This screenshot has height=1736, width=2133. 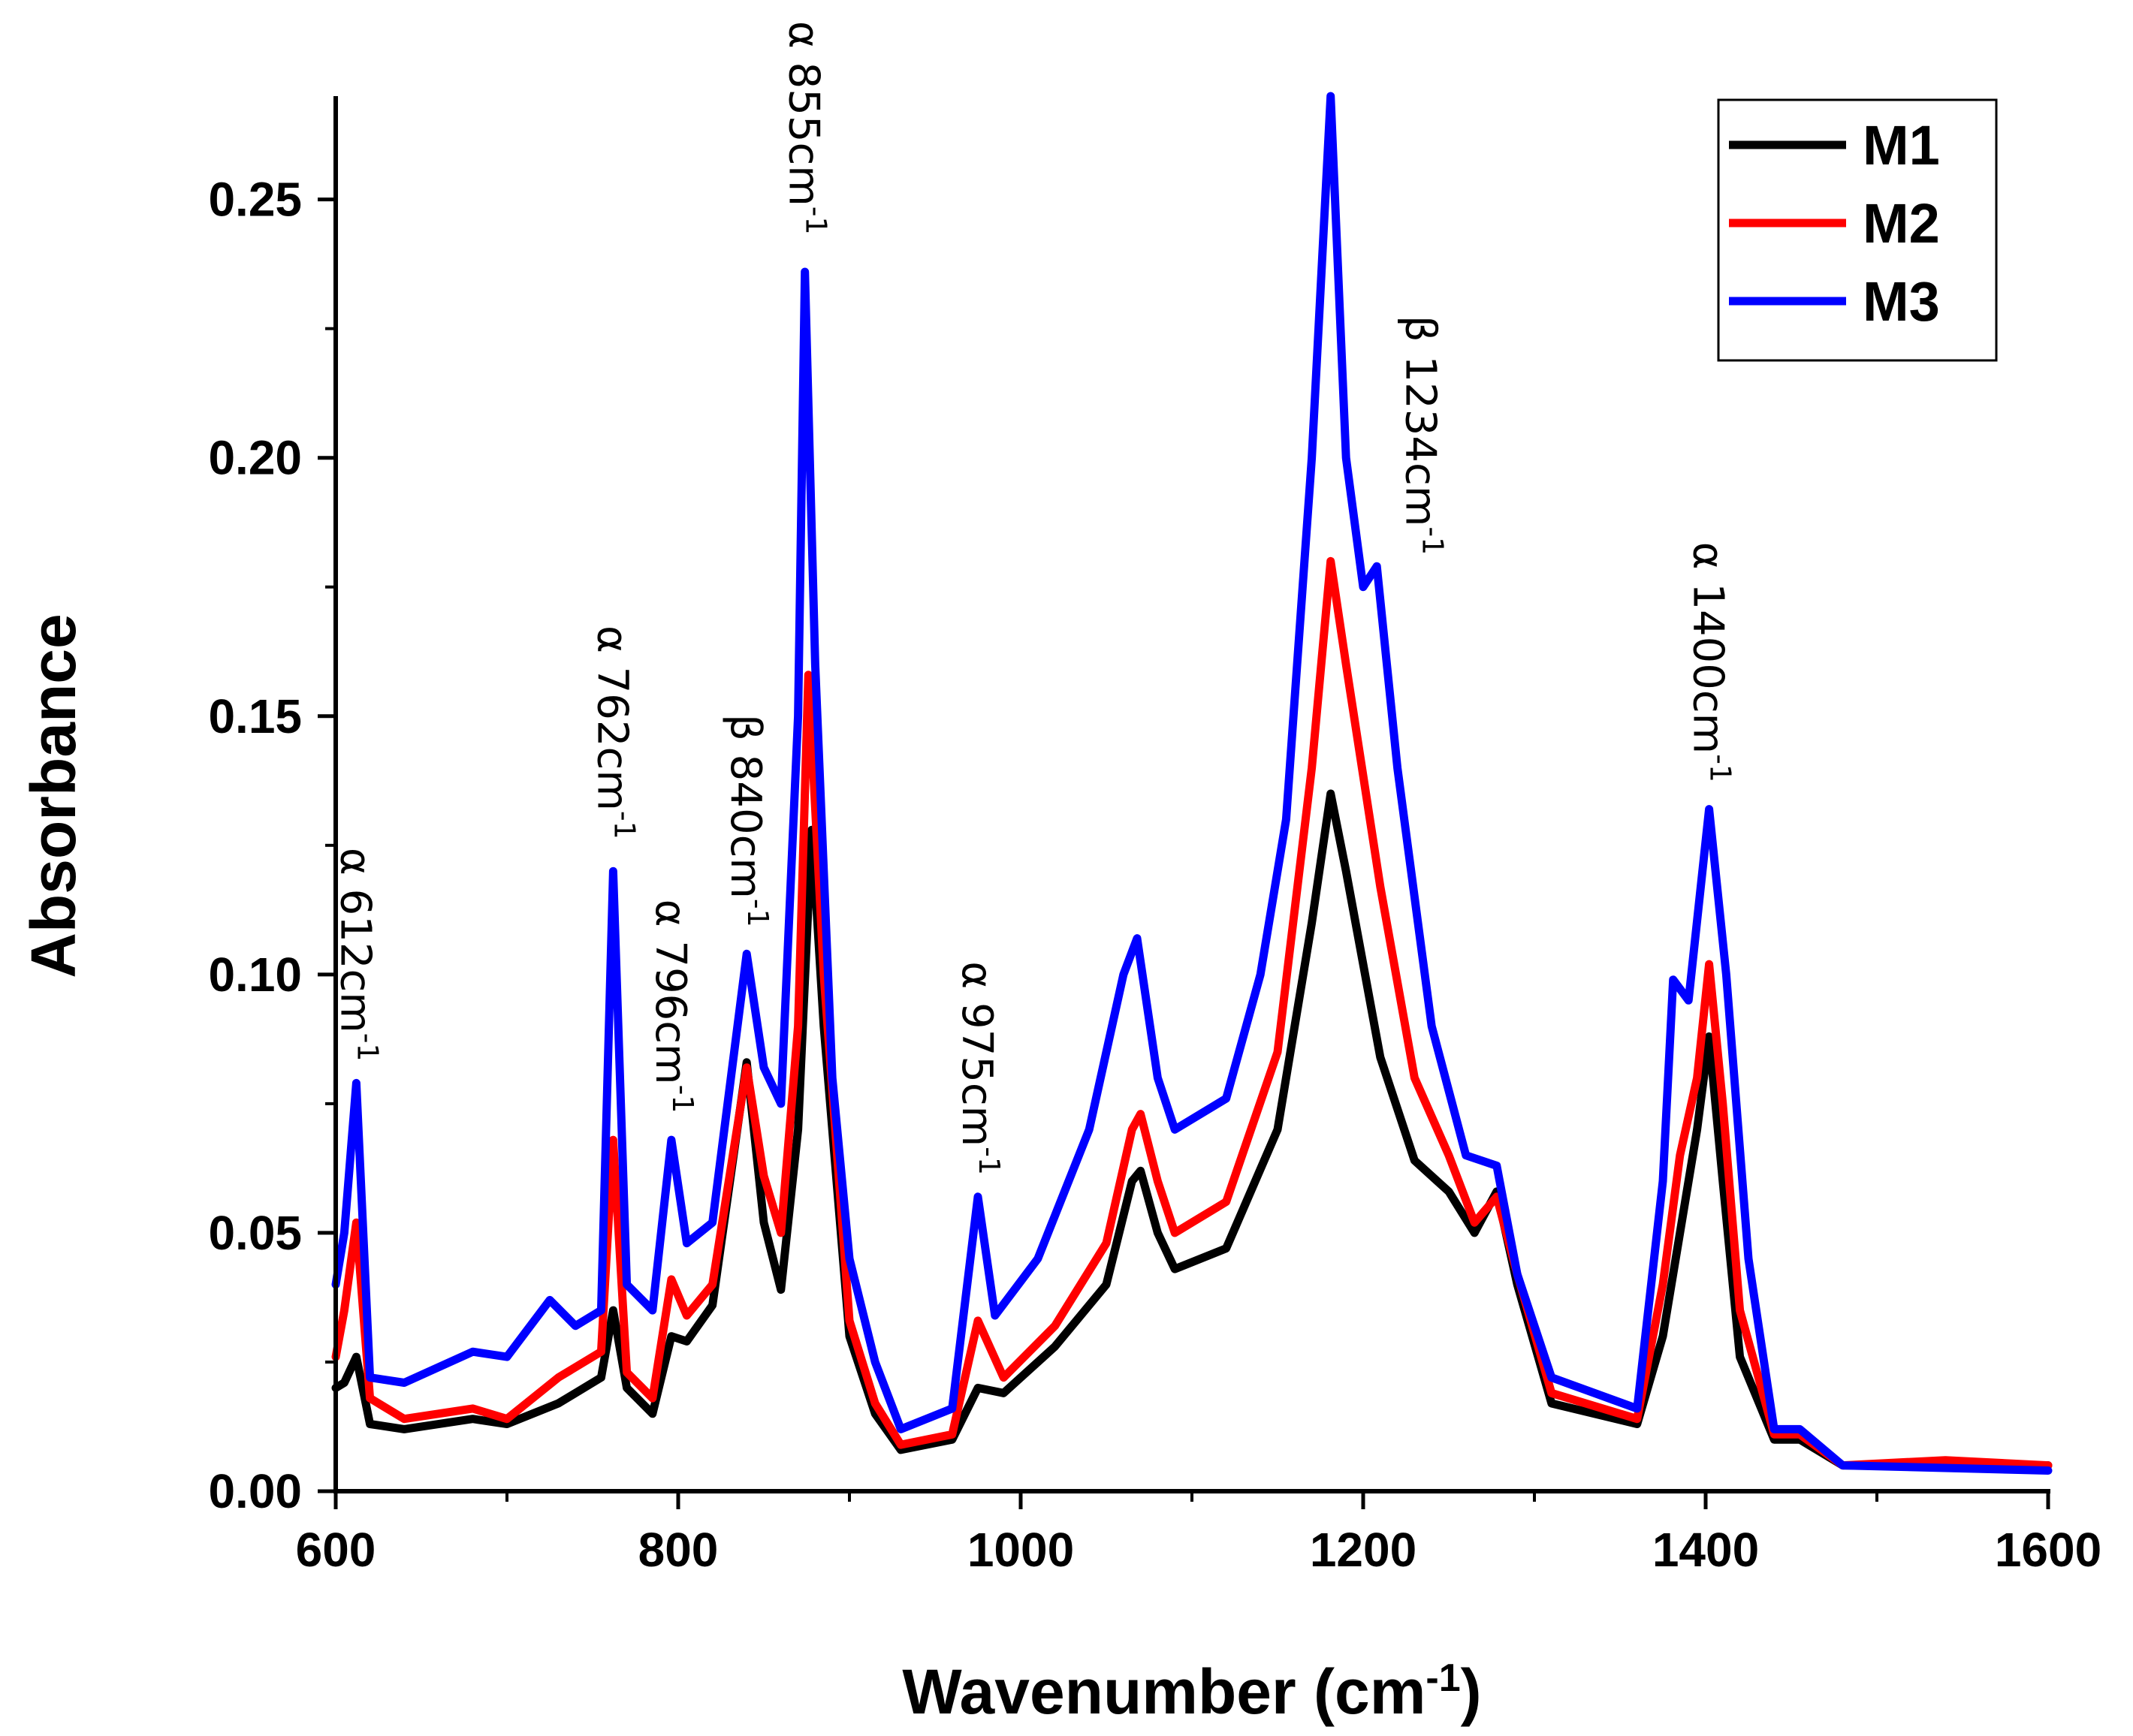 I want to click on x-axis-title: Wavenumber (cm-1), so click(x=1192, y=1691).